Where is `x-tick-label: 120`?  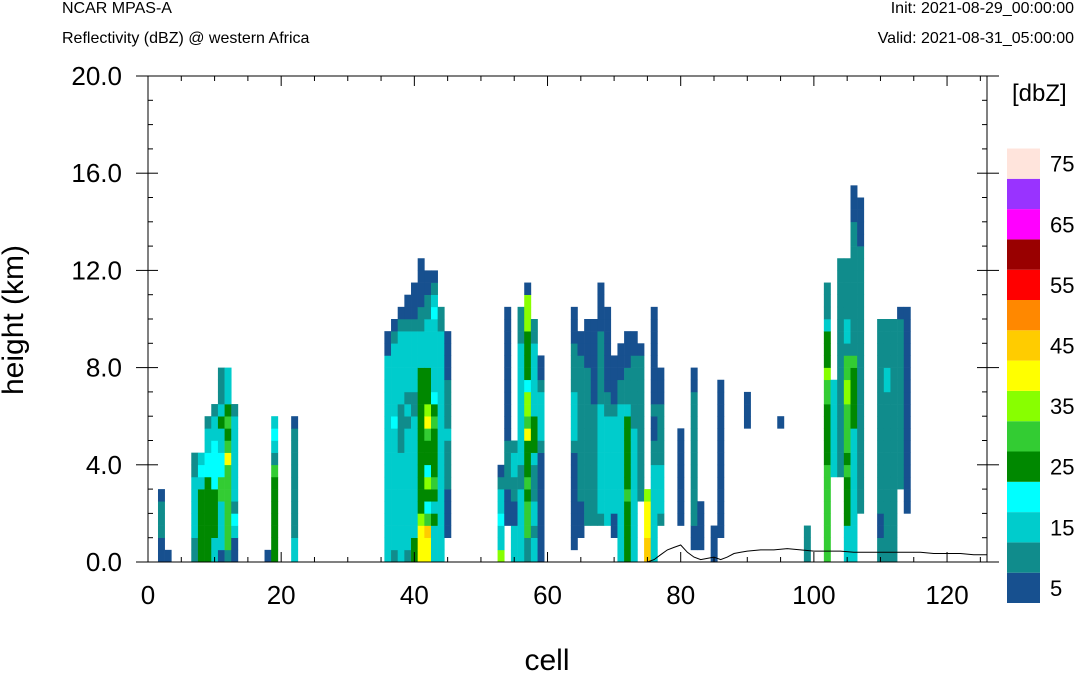 x-tick-label: 120 is located at coordinates (946, 595).